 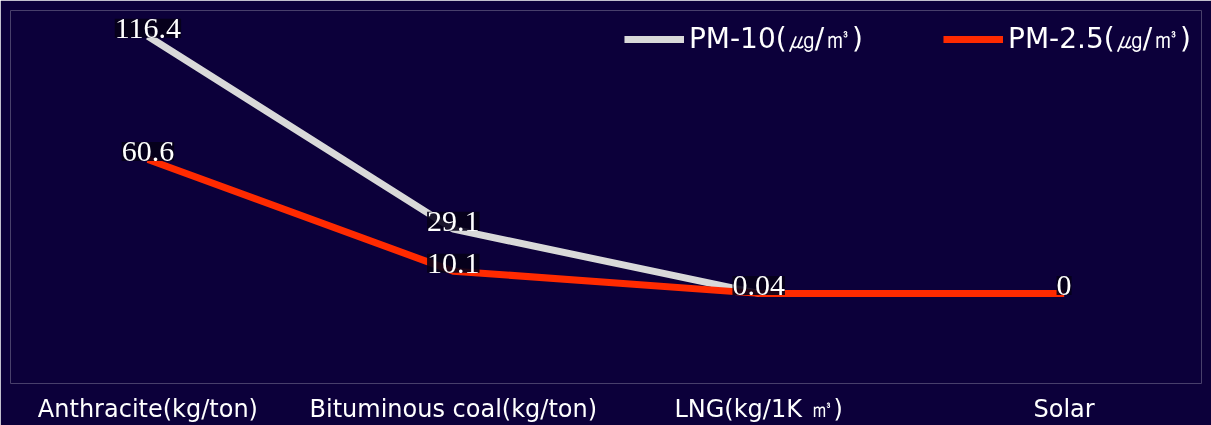 What do you see at coordinates (758, 284) in the screenshot?
I see `data-label: 0.04` at bounding box center [758, 284].